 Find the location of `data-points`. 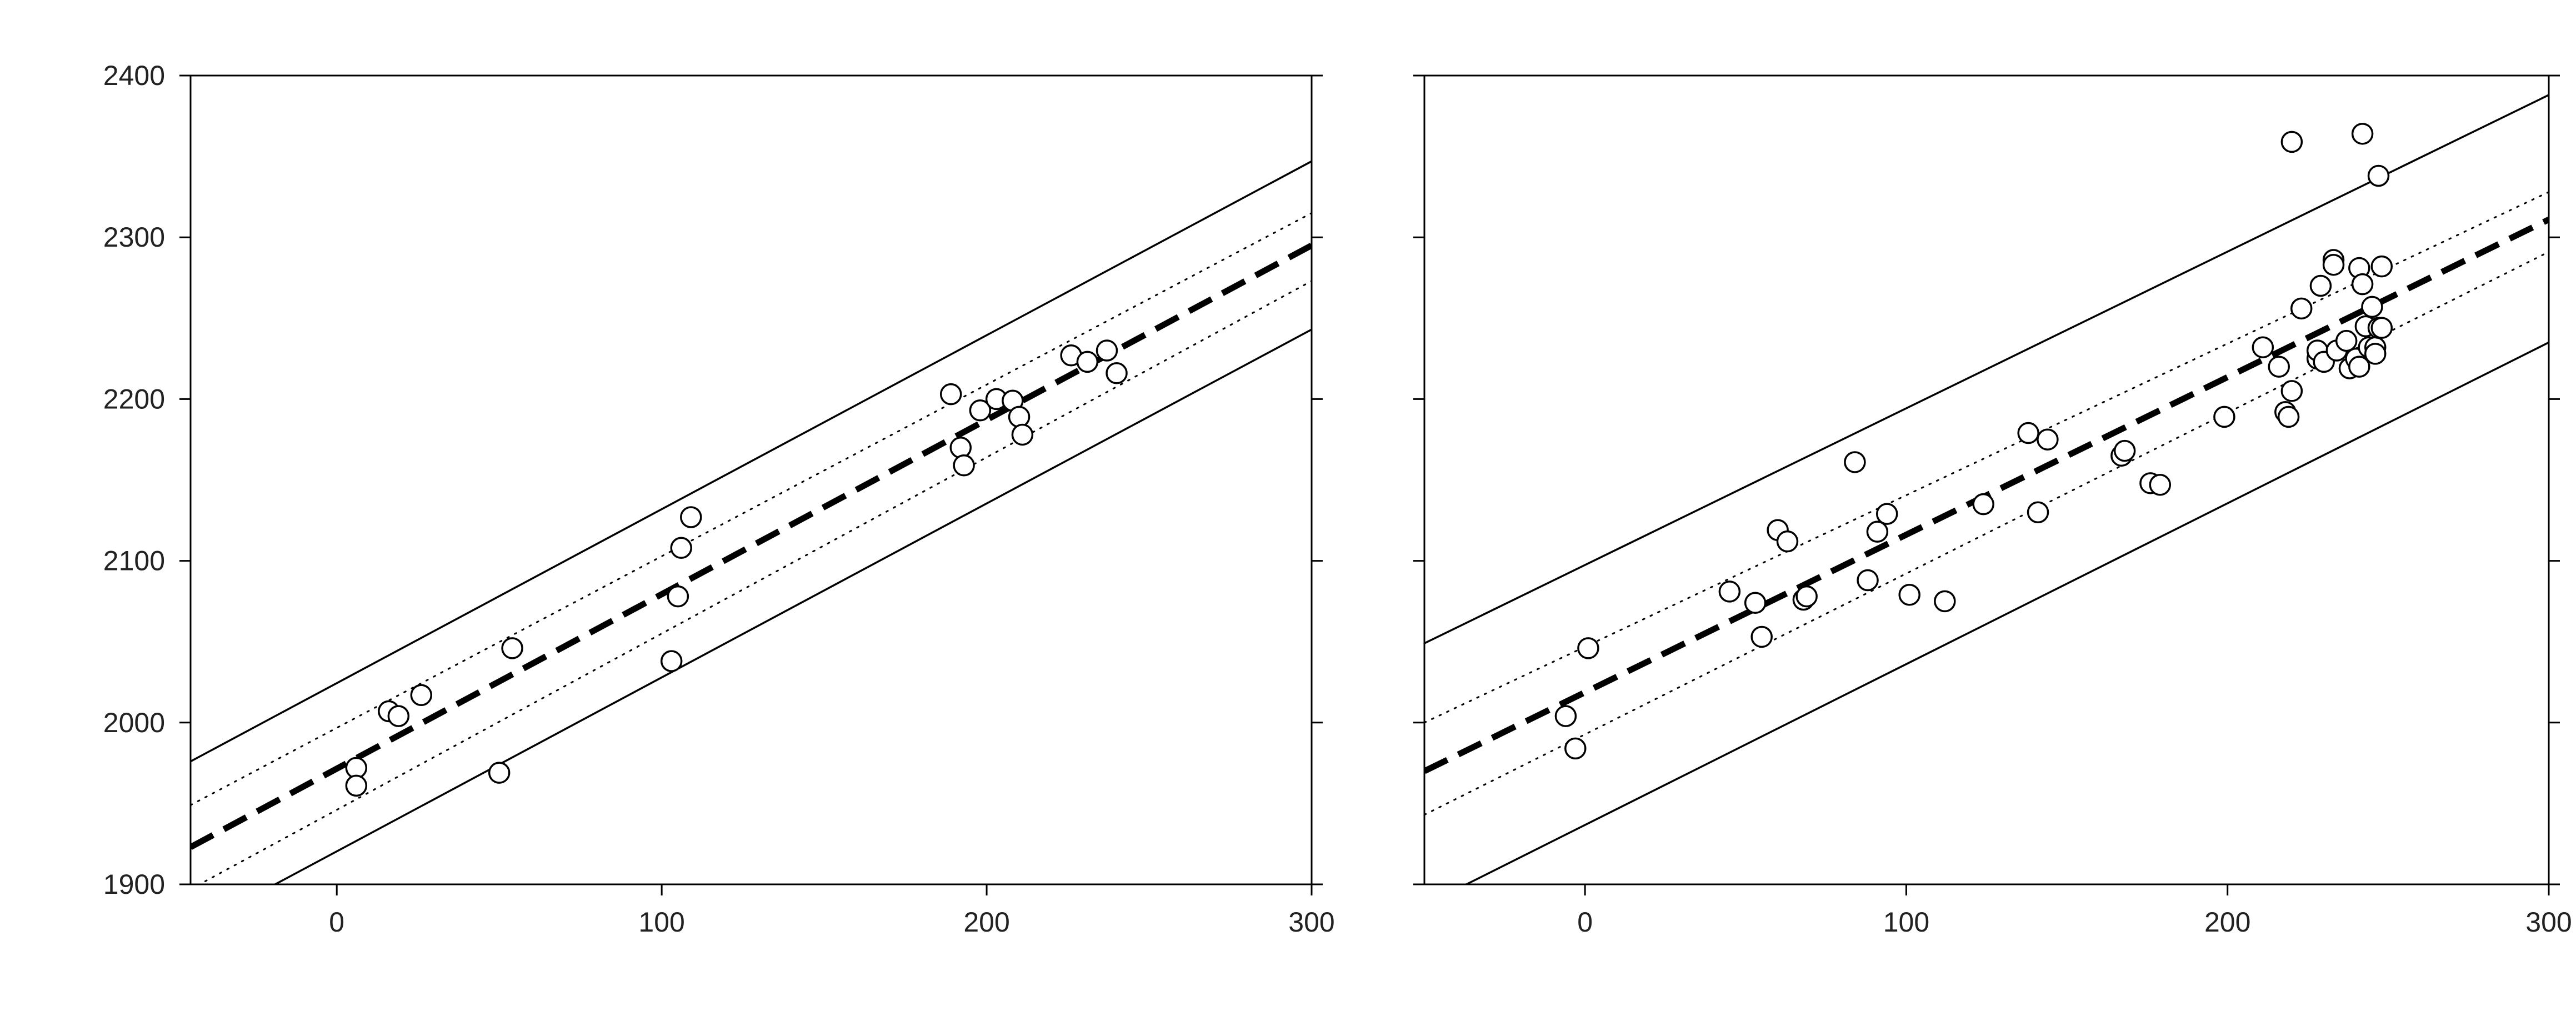

data-points is located at coordinates (737, 568).